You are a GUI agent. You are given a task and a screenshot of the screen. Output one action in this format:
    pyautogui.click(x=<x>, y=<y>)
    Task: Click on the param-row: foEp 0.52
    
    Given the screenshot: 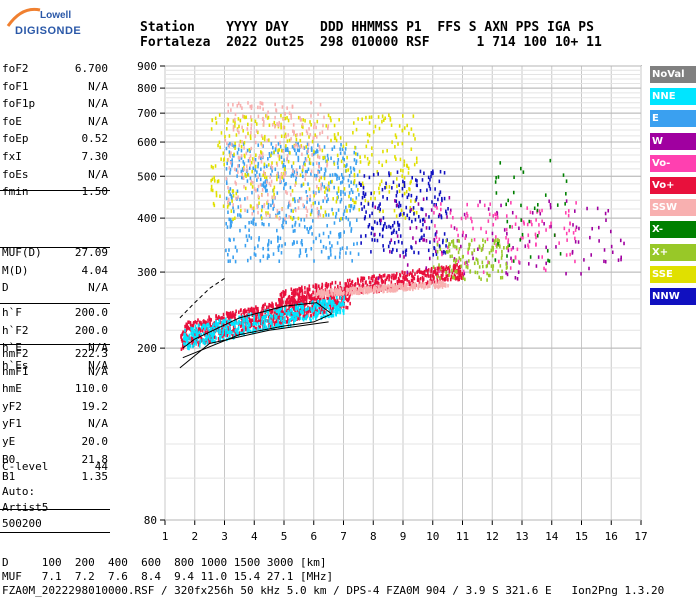 What is the action you would take?
    pyautogui.click(x=55, y=140)
    